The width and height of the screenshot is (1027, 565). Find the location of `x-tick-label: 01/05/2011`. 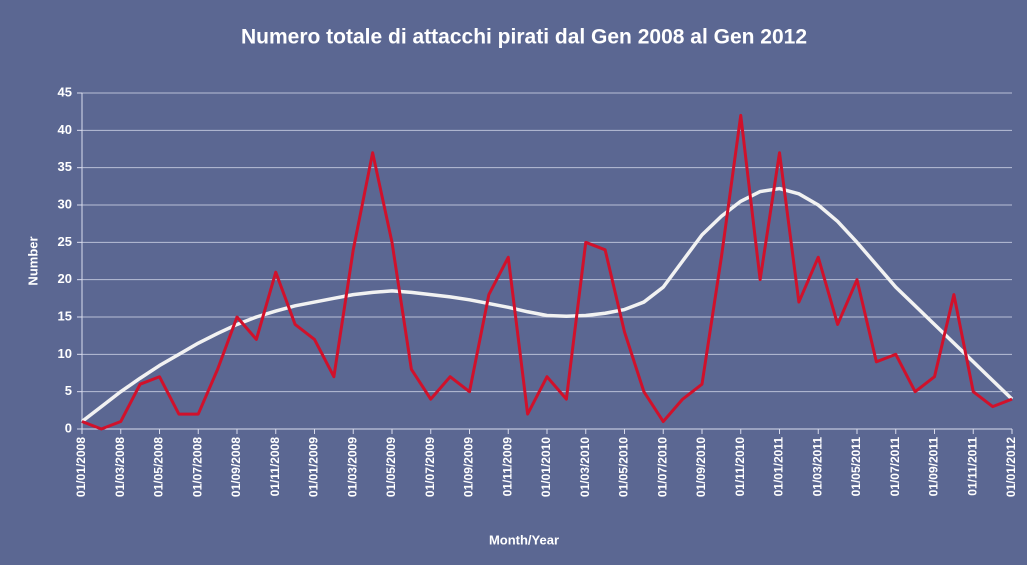

x-tick-label: 01/05/2011 is located at coordinates (856, 467).